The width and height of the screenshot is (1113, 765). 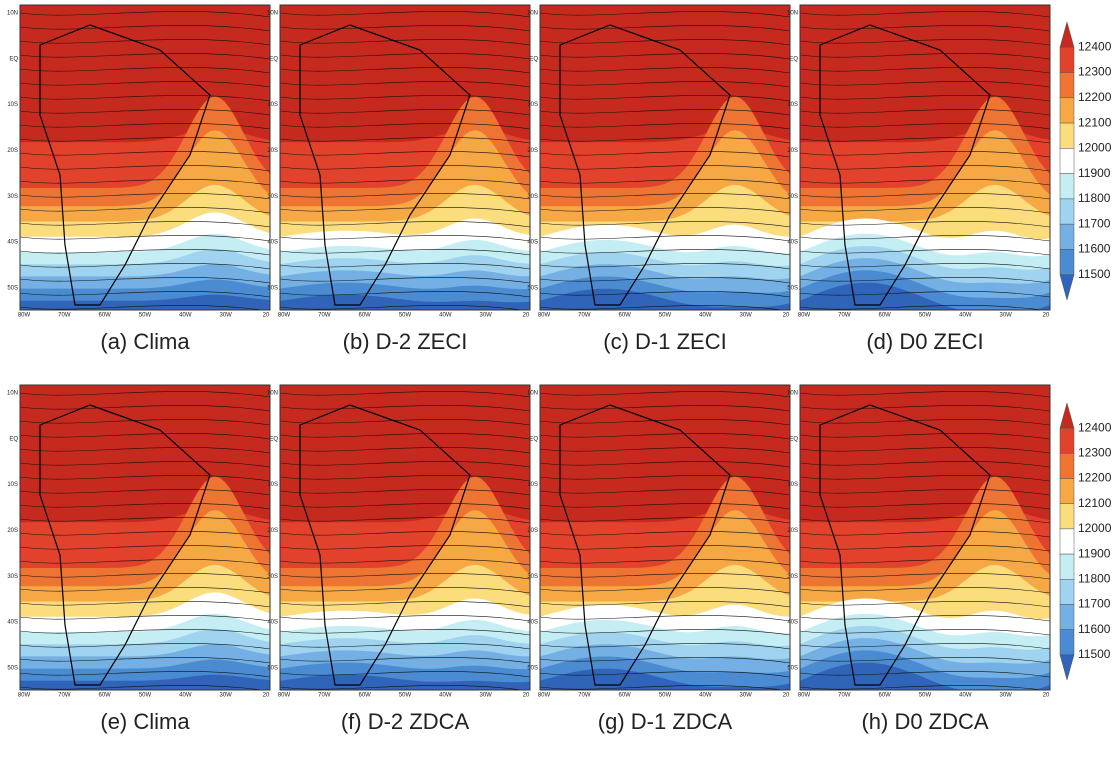 I want to click on panel-caption: (d) D0 ZECI, so click(x=924, y=341).